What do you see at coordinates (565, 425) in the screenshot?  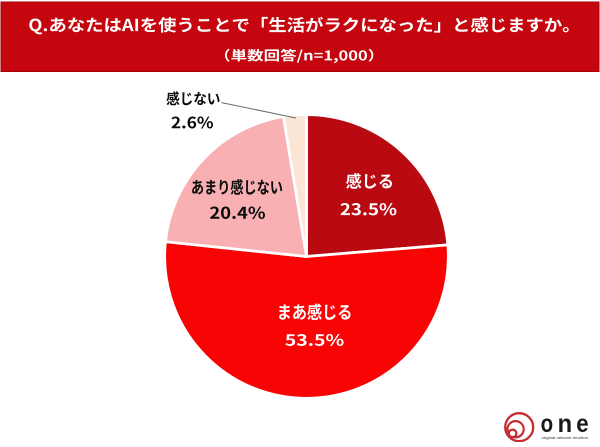 I see `svg-text: n` at bounding box center [565, 425].